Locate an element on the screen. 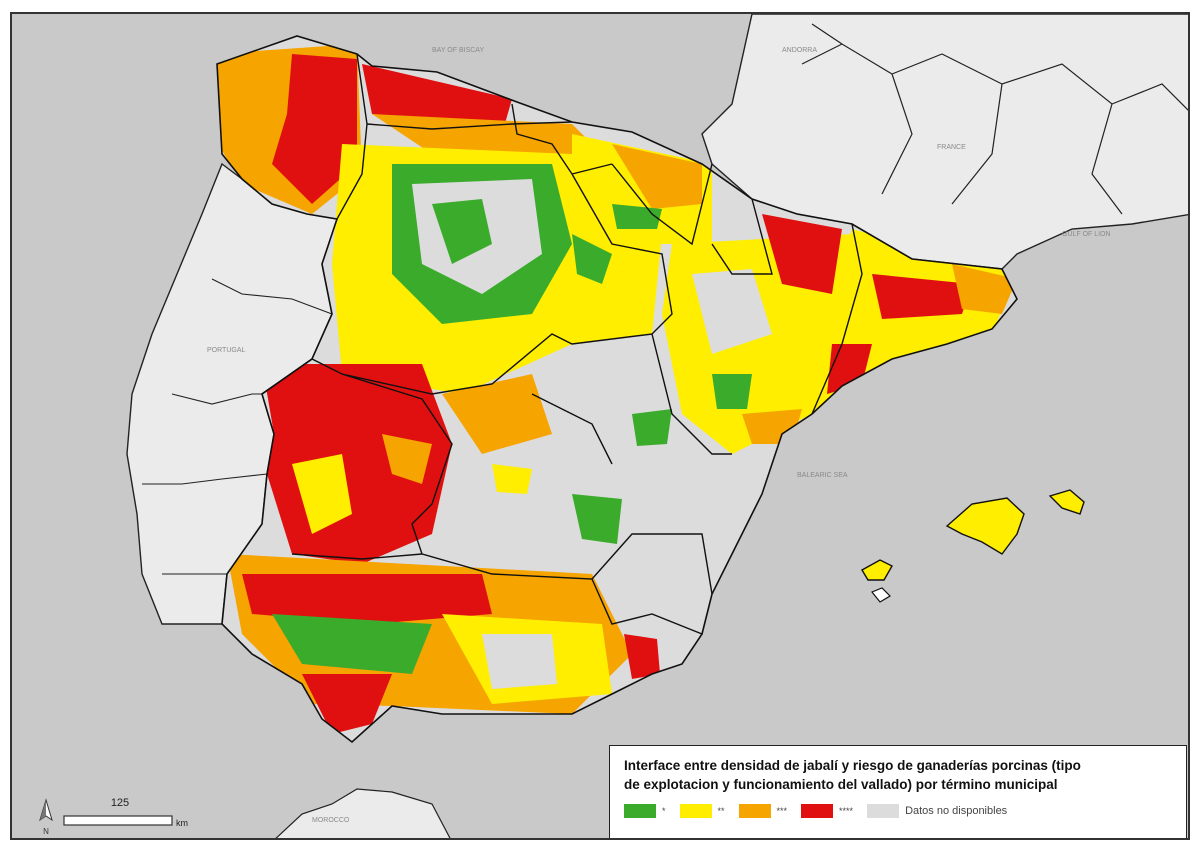 The image size is (1200, 852). label-portugal: PORTUGAL is located at coordinates (226, 350).